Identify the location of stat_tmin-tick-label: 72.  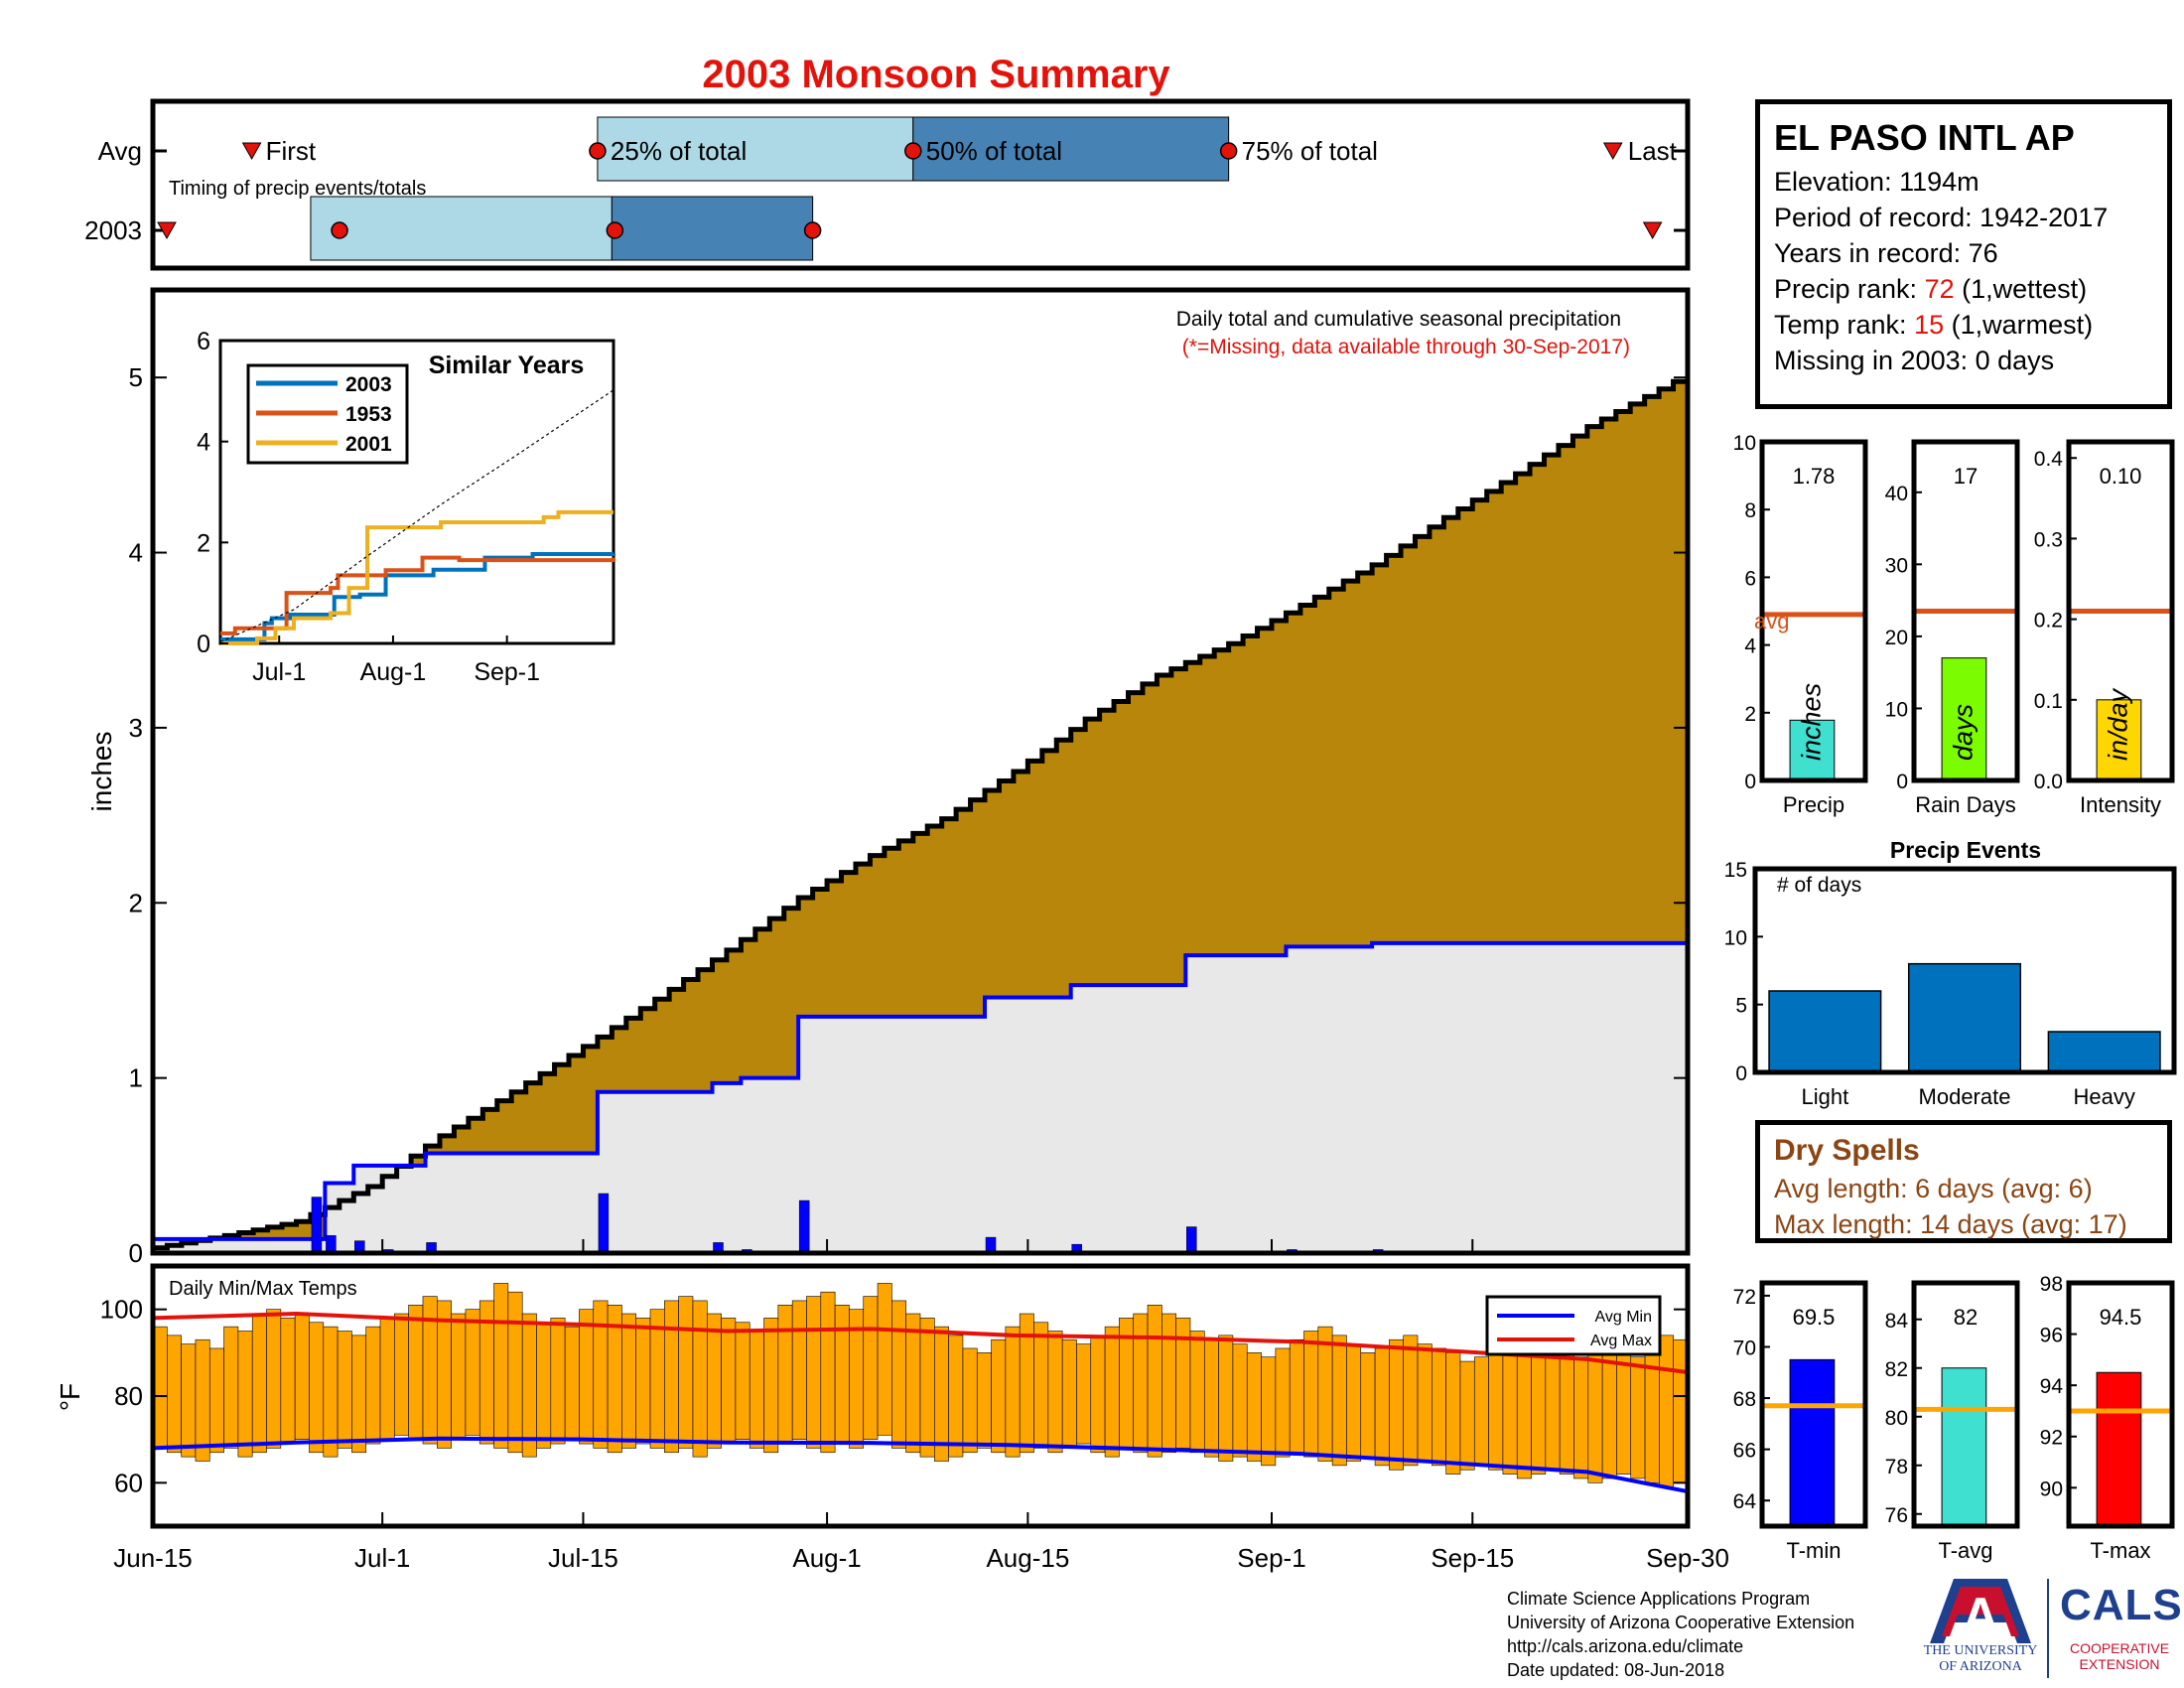
(1744, 1297).